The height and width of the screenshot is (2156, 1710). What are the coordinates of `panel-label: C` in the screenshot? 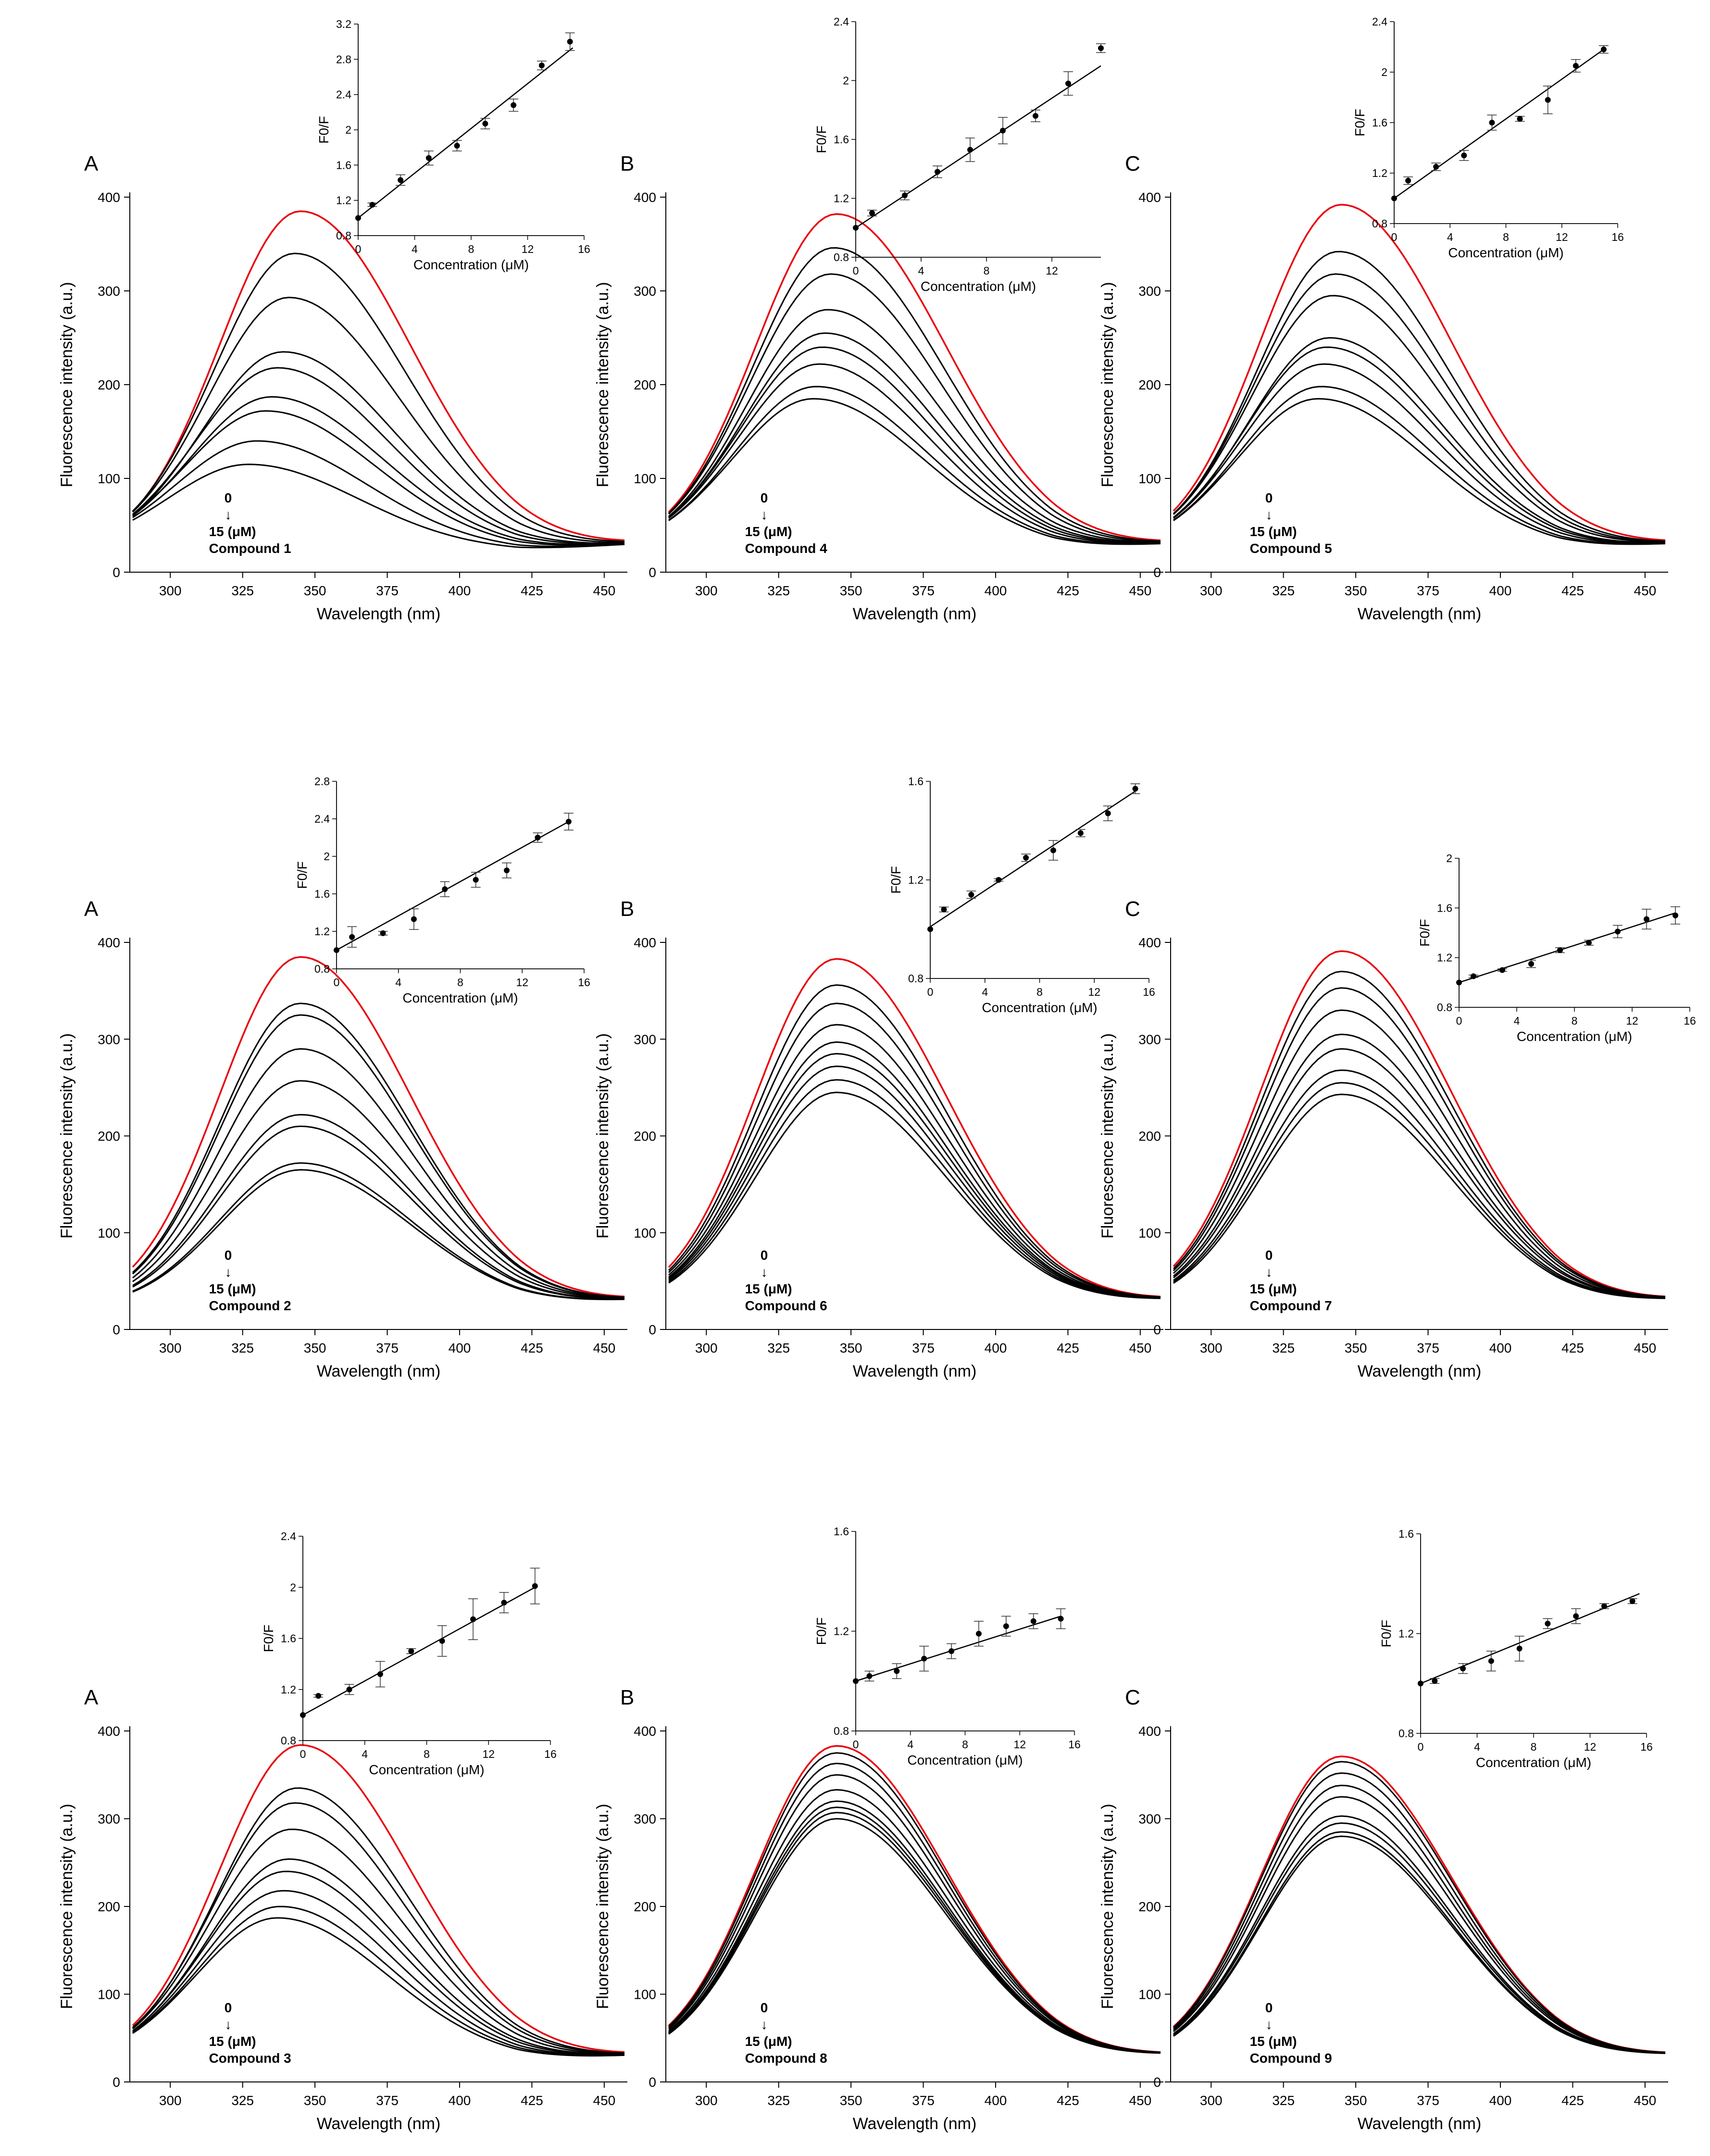 It's located at (1132, 1697).